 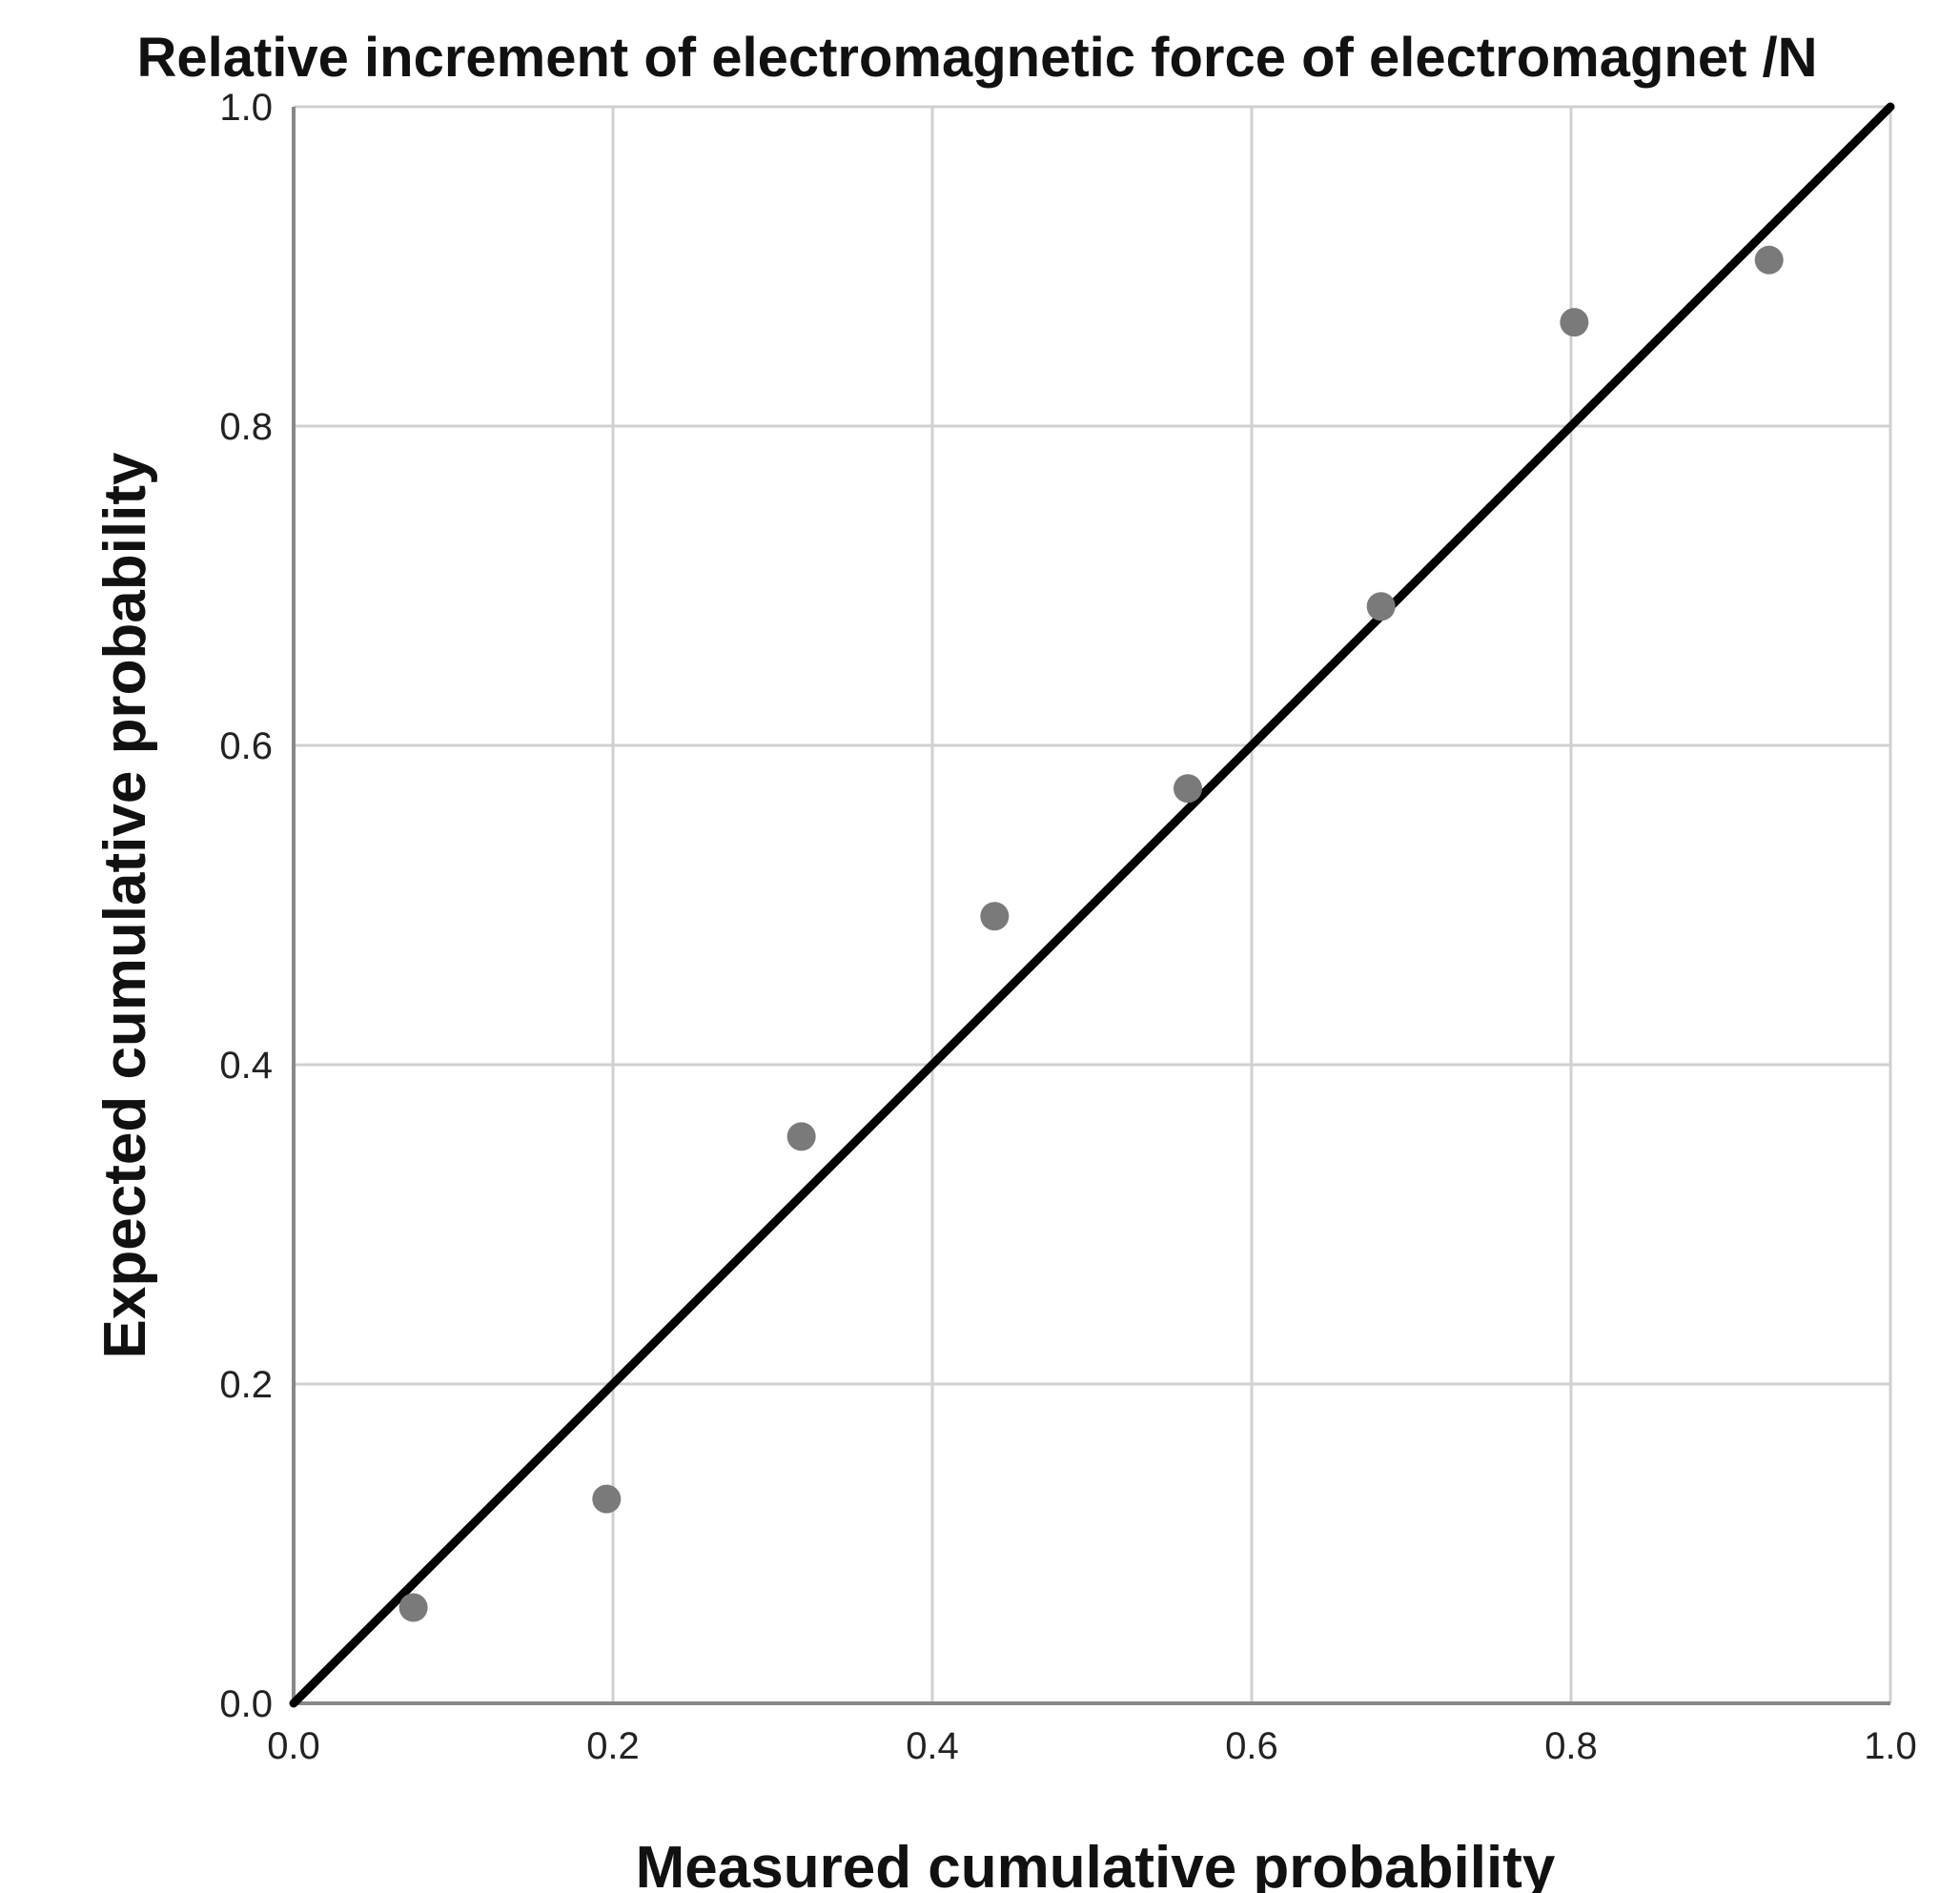 I want to click on y-tick-label: 1.0, so click(x=246, y=108).